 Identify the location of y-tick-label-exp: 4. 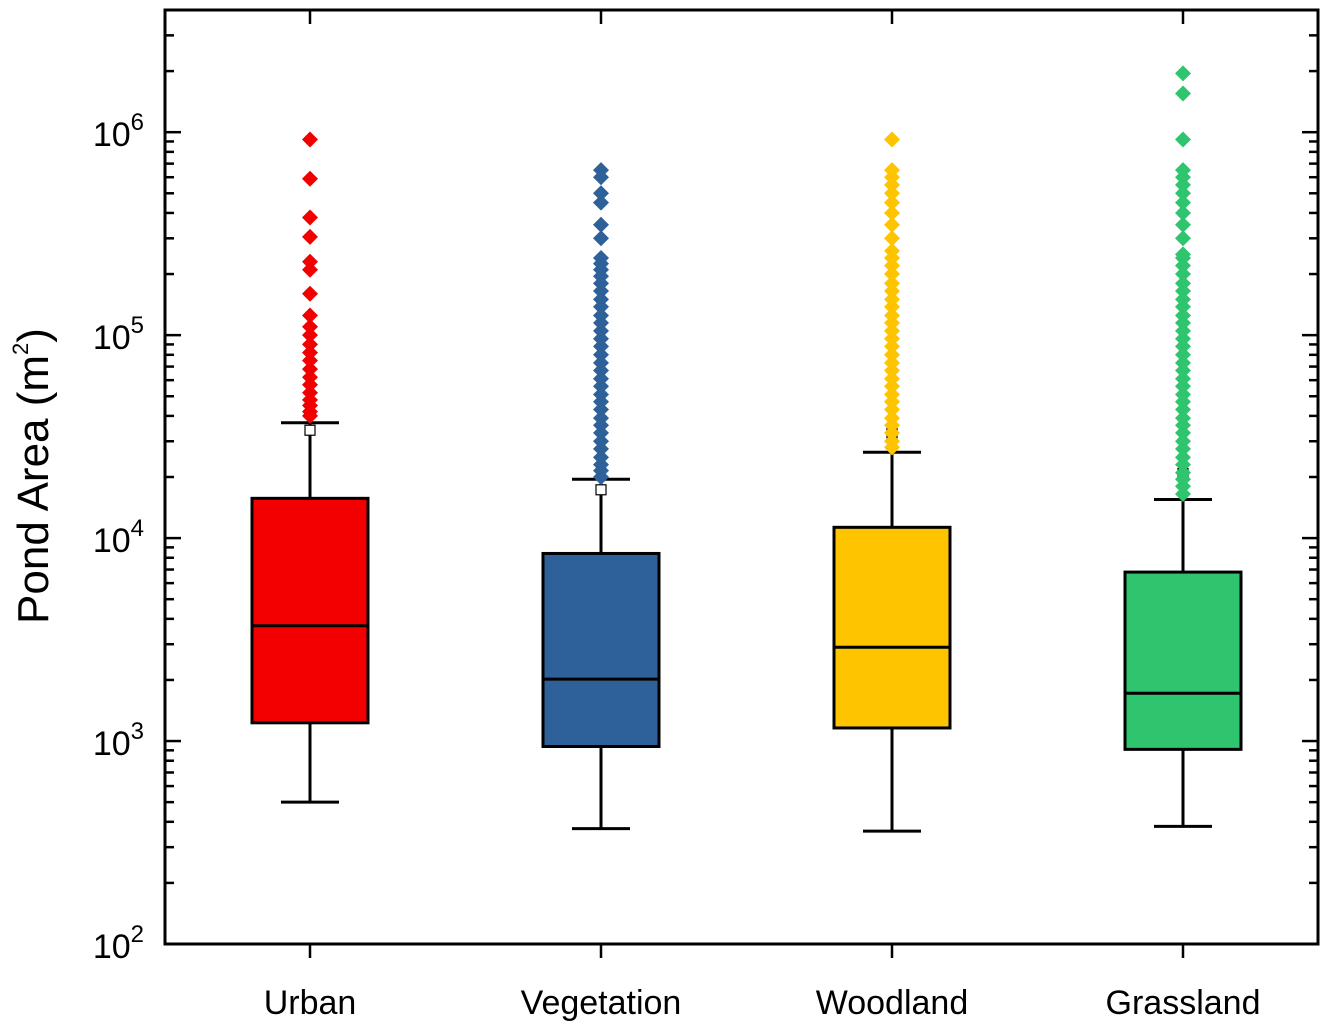
(137, 528).